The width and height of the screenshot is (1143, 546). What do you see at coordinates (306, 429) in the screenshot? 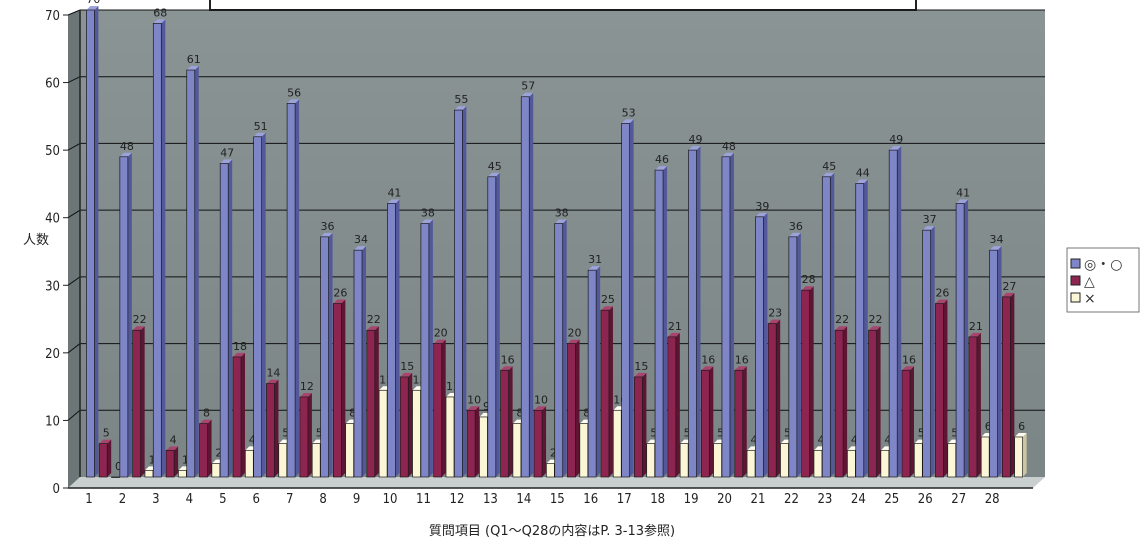
I see `bar-group: 12` at bounding box center [306, 429].